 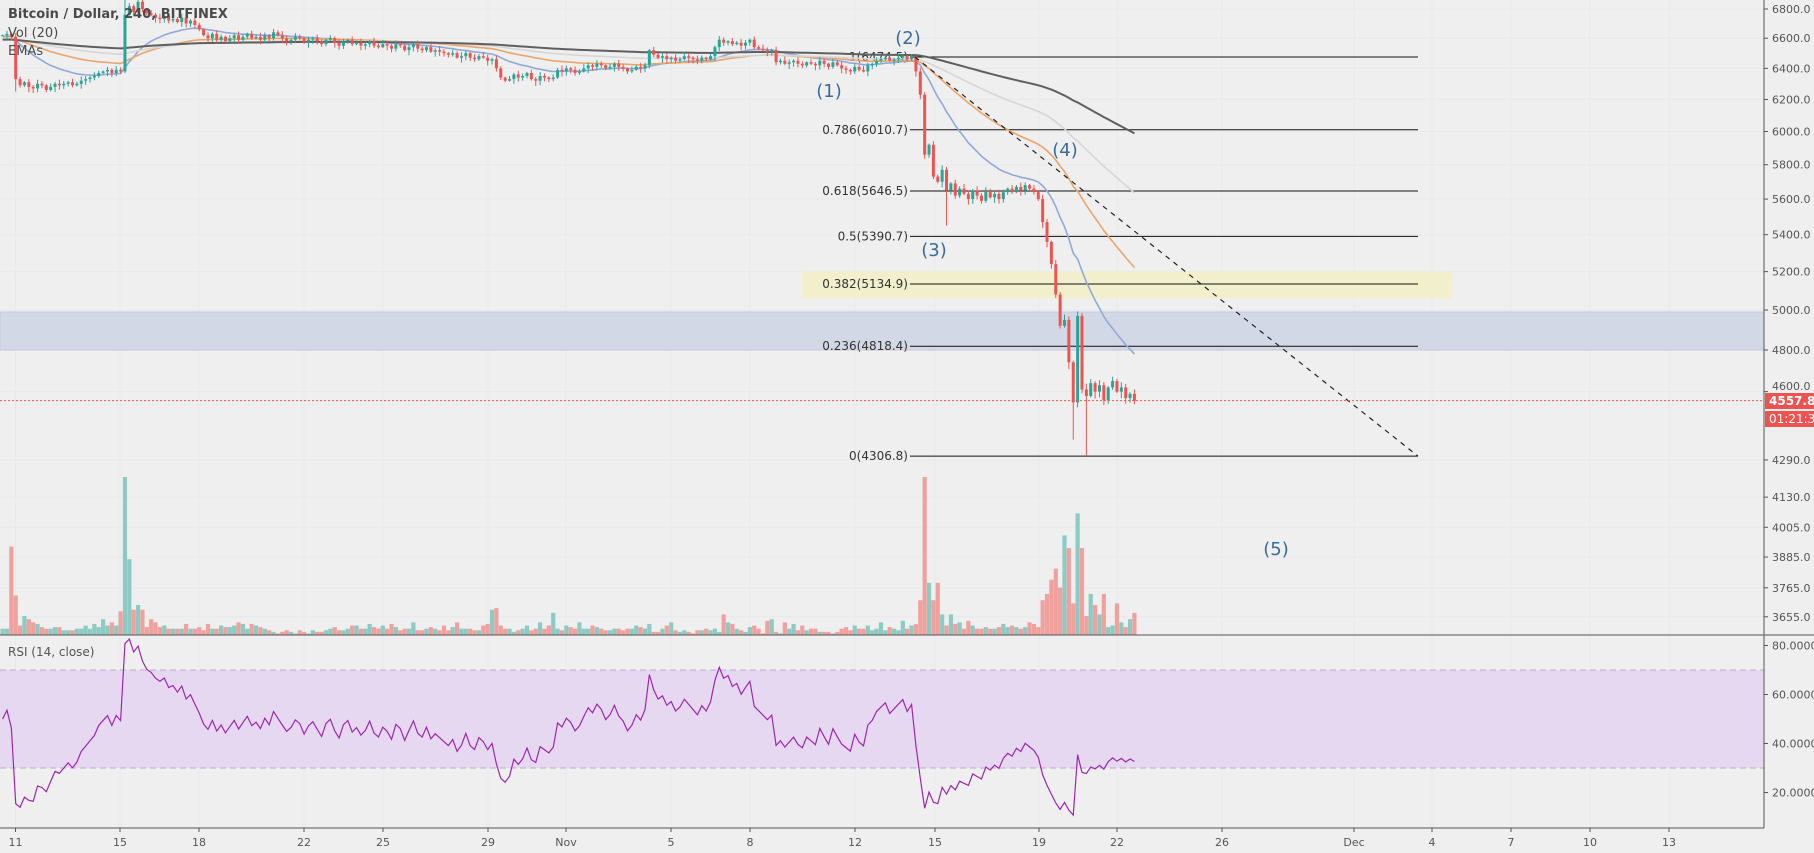 I want to click on zones, so click(x=882, y=311).